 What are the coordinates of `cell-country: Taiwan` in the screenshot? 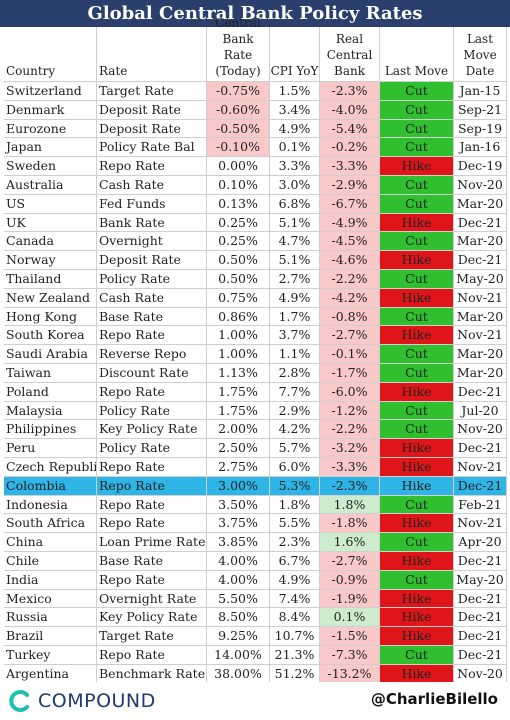 It's located at (50, 372).